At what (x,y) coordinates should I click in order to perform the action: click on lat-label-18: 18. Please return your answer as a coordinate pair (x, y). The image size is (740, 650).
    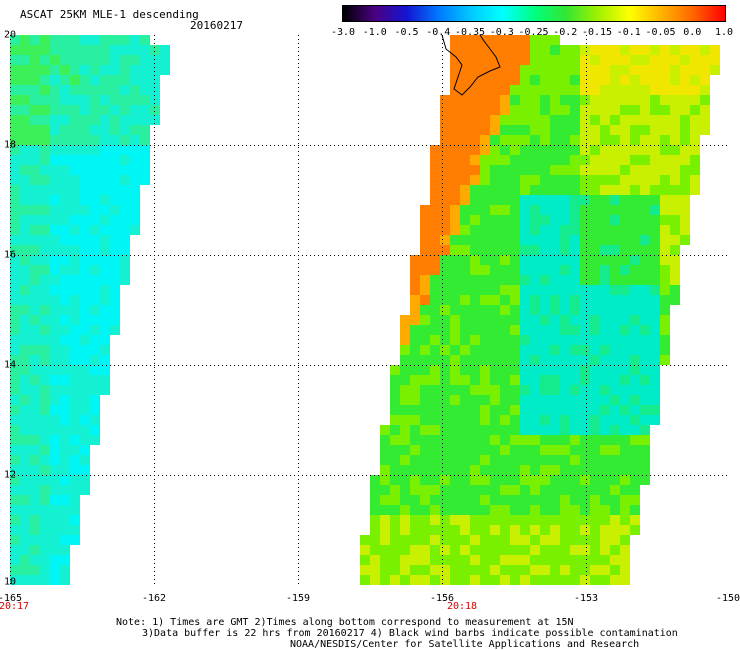
    Looking at the image, I should click on (10, 145).